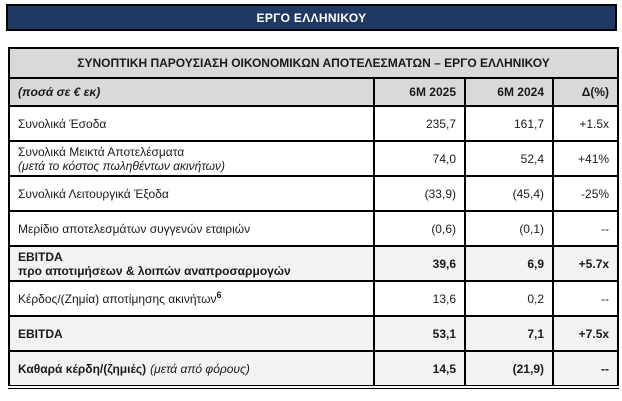  What do you see at coordinates (191, 333) in the screenshot?
I see `row-label-cell: EBITDA` at bounding box center [191, 333].